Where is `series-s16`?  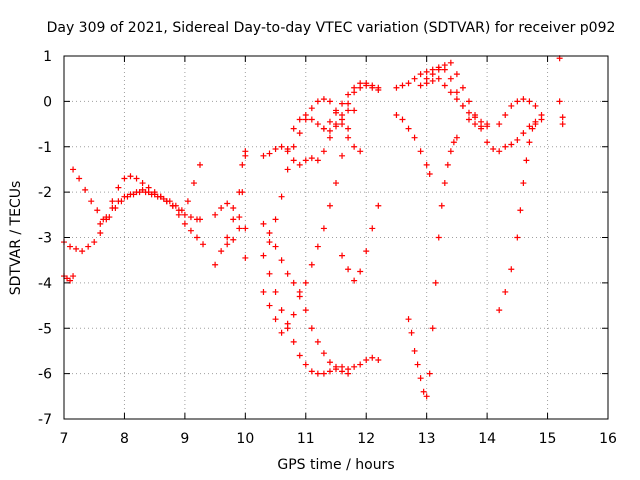 series-s16 is located at coordinates (360, 243).